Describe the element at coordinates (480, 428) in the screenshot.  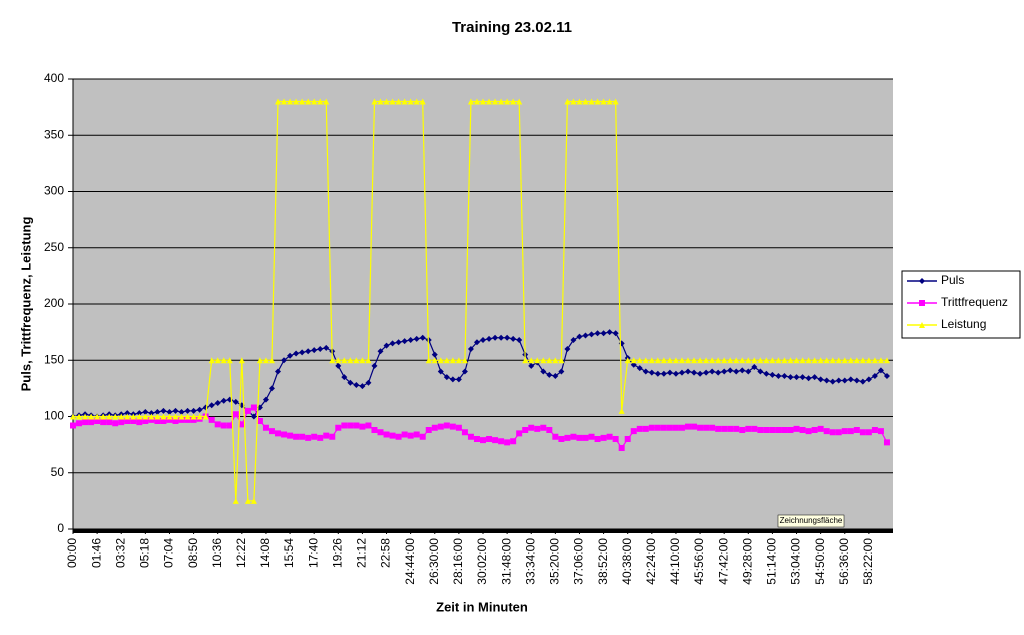
I see `series-line` at that location.